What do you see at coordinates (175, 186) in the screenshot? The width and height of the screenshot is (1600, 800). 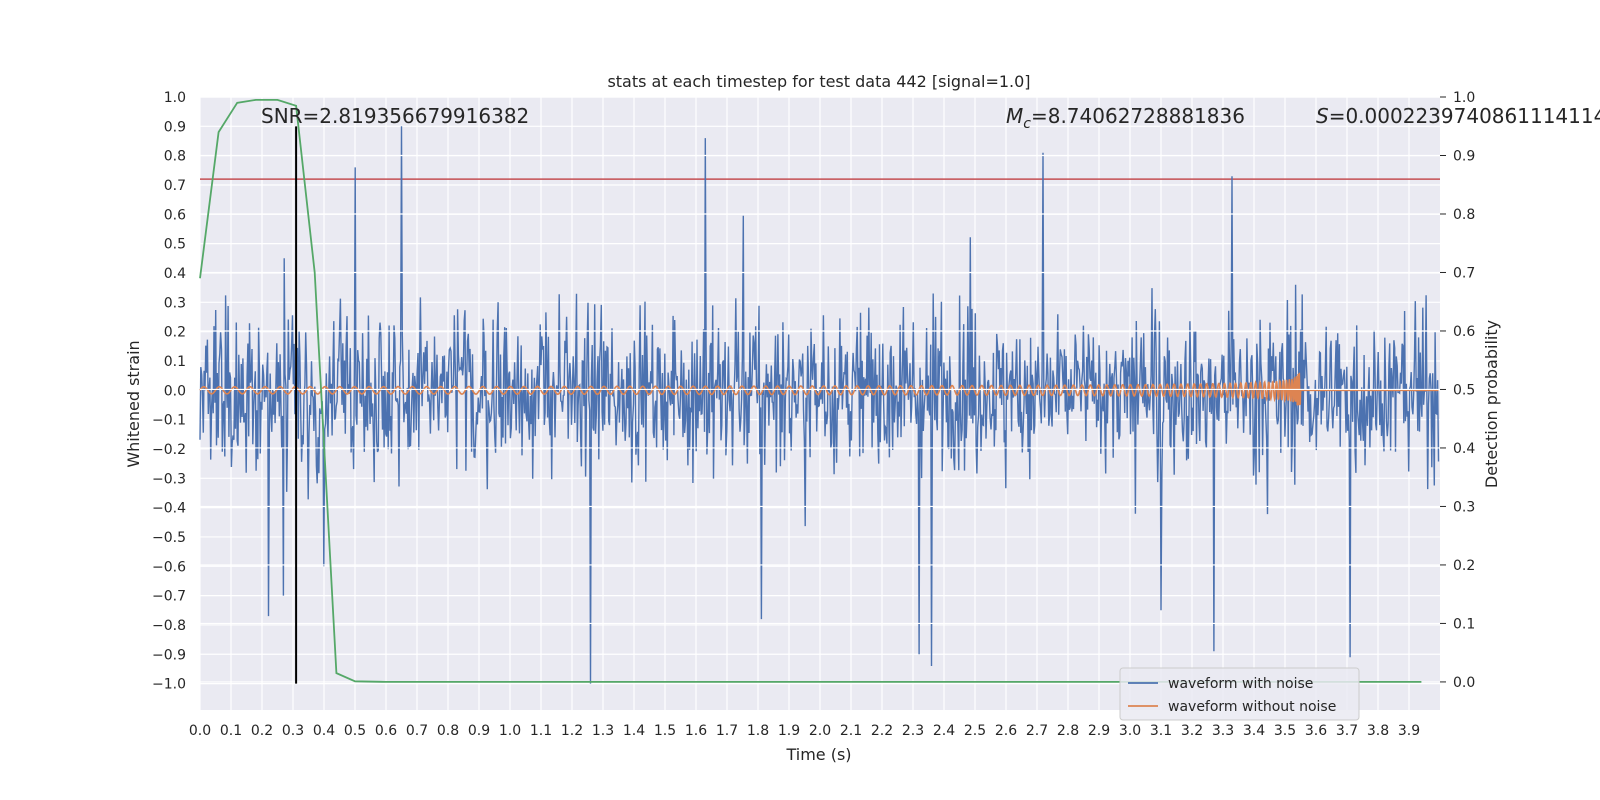 I see `y-tick-label: 0.7` at bounding box center [175, 186].